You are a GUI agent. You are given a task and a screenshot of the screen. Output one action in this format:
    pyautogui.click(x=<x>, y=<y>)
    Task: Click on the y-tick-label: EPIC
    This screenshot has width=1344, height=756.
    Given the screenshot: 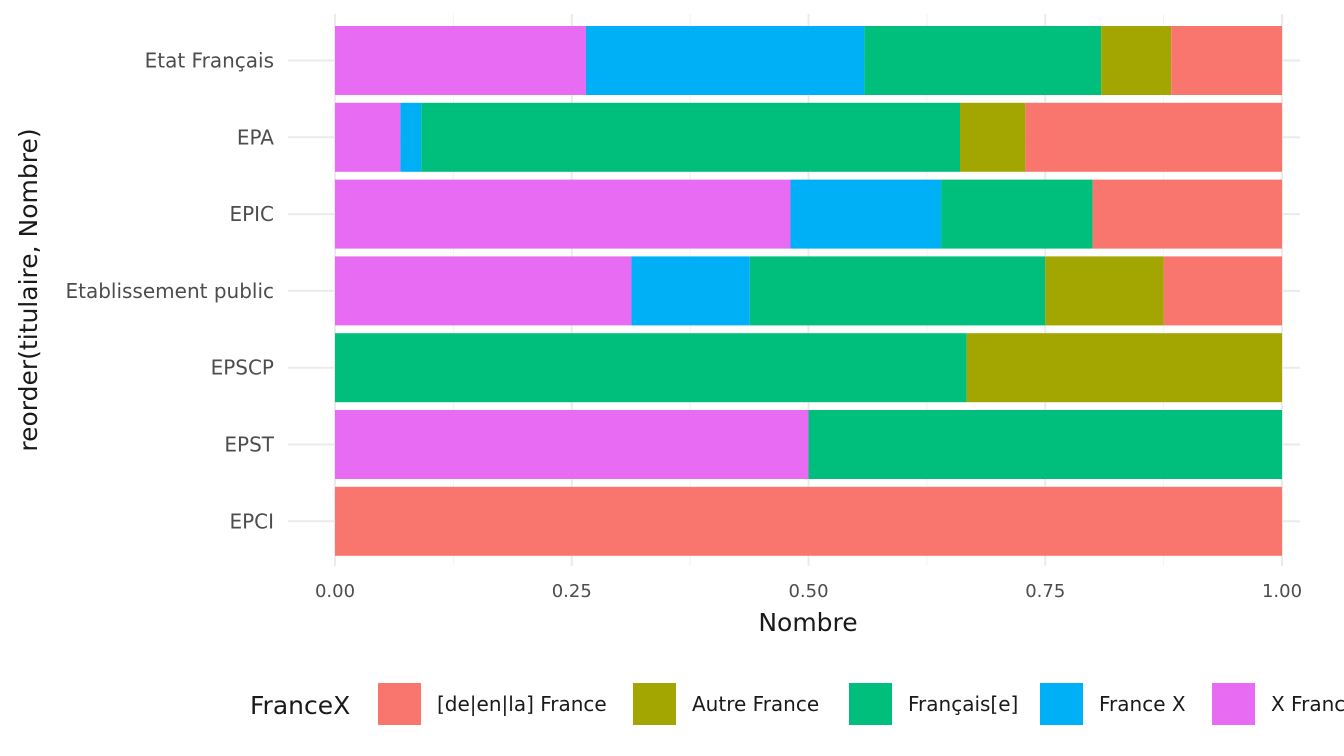 What is the action you would take?
    pyautogui.click(x=251, y=214)
    